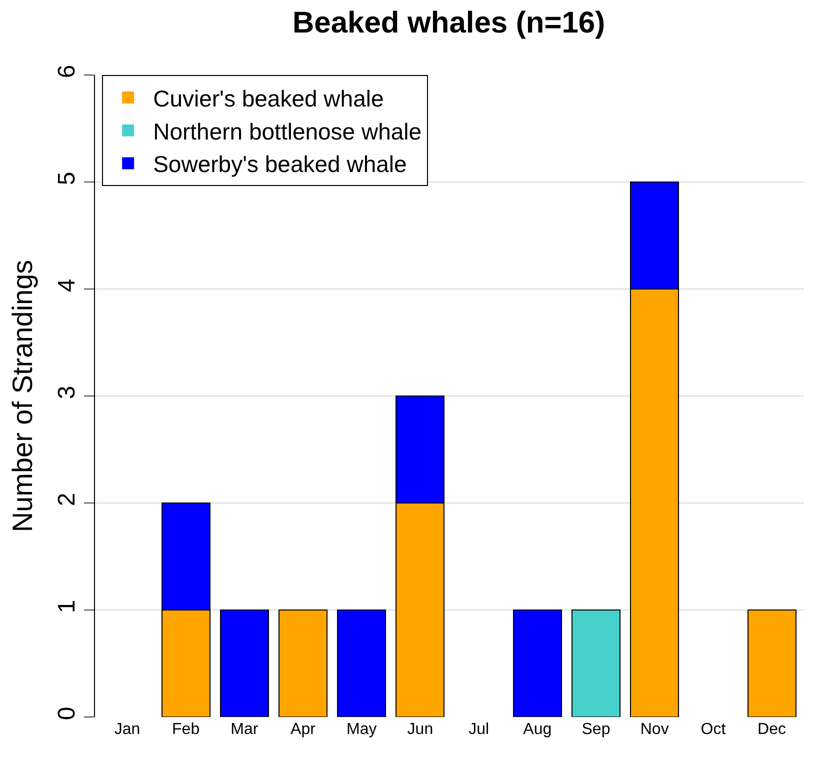 This screenshot has width=816, height=767. What do you see at coordinates (772, 729) in the screenshot?
I see `x-tick-label: Dec` at bounding box center [772, 729].